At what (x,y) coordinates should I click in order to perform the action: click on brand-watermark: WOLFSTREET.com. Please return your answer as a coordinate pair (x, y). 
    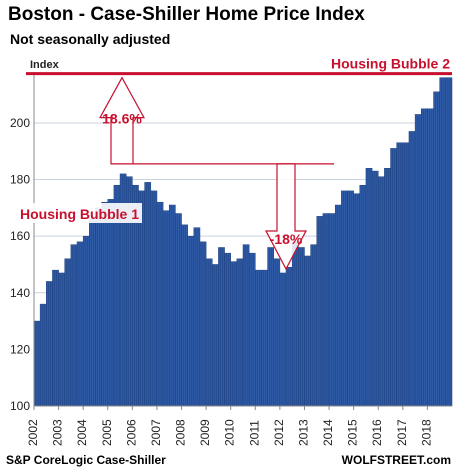
    Looking at the image, I should click on (396, 460).